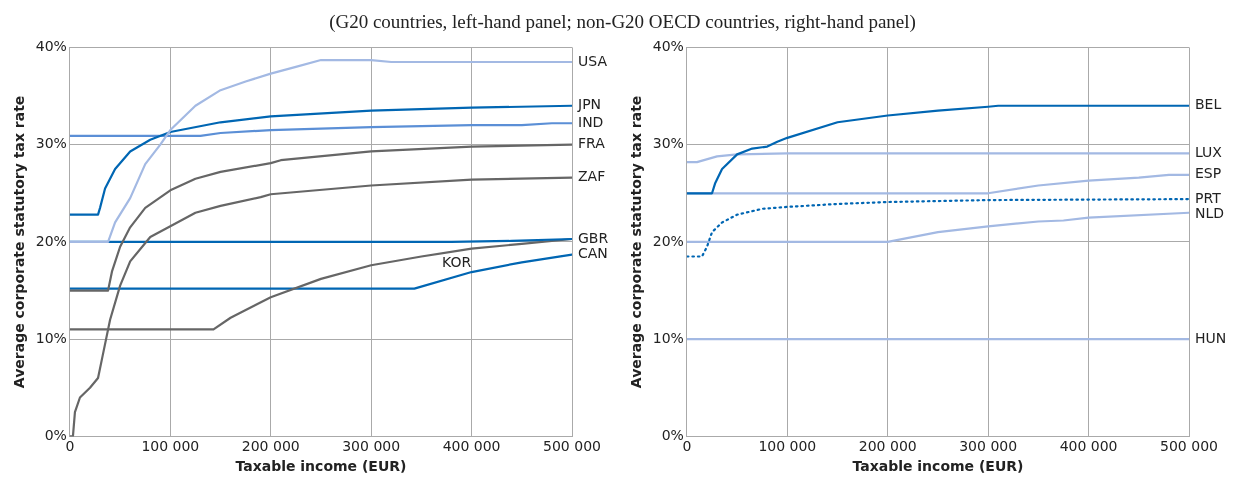 This screenshot has height=489, width=1245. I want to click on series-label: HUN, so click(1211, 337).